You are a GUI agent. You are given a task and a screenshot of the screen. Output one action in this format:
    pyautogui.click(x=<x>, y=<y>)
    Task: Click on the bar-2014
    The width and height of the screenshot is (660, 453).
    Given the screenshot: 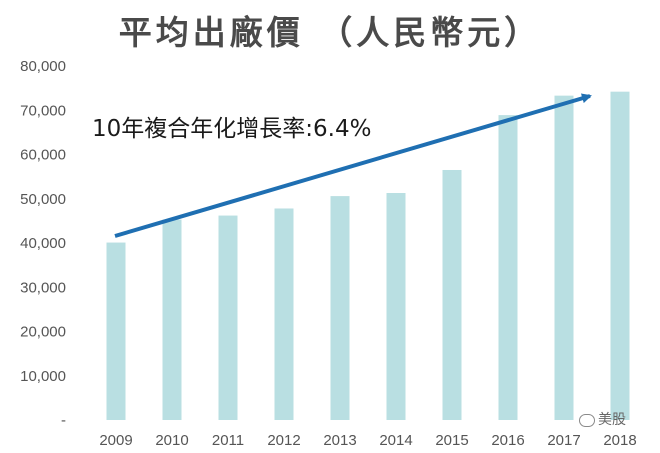 What is the action you would take?
    pyautogui.click(x=396, y=306)
    